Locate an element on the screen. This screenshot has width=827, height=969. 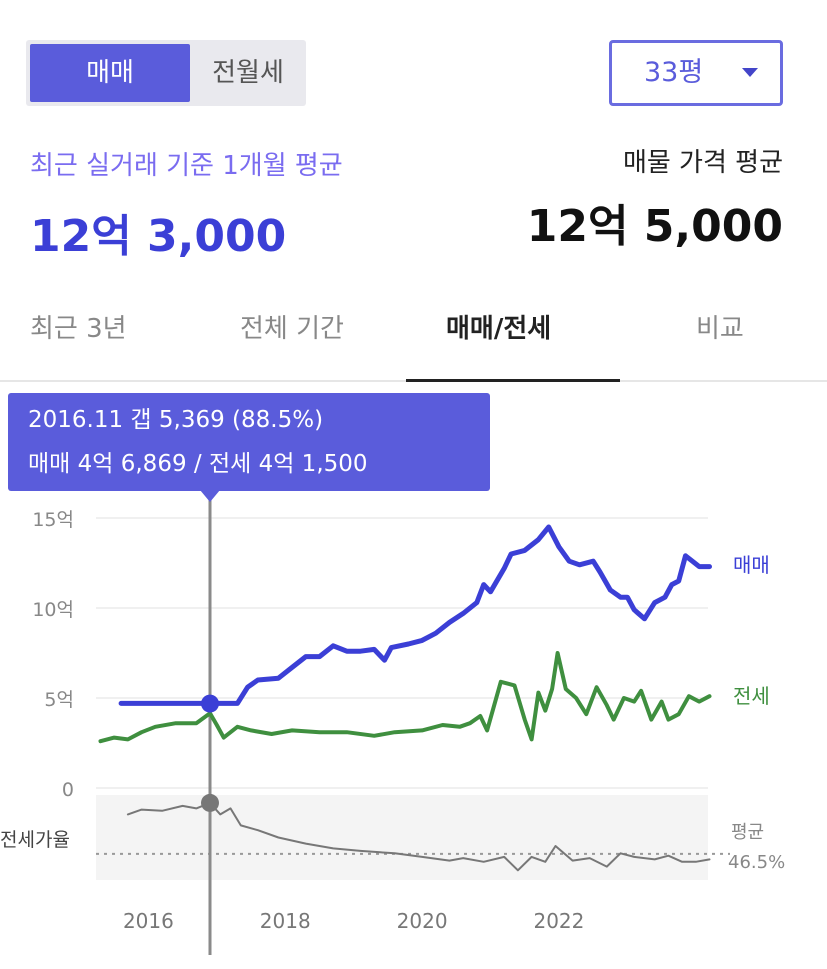
sale-toggle-button: 매매 is located at coordinates (110, 73).